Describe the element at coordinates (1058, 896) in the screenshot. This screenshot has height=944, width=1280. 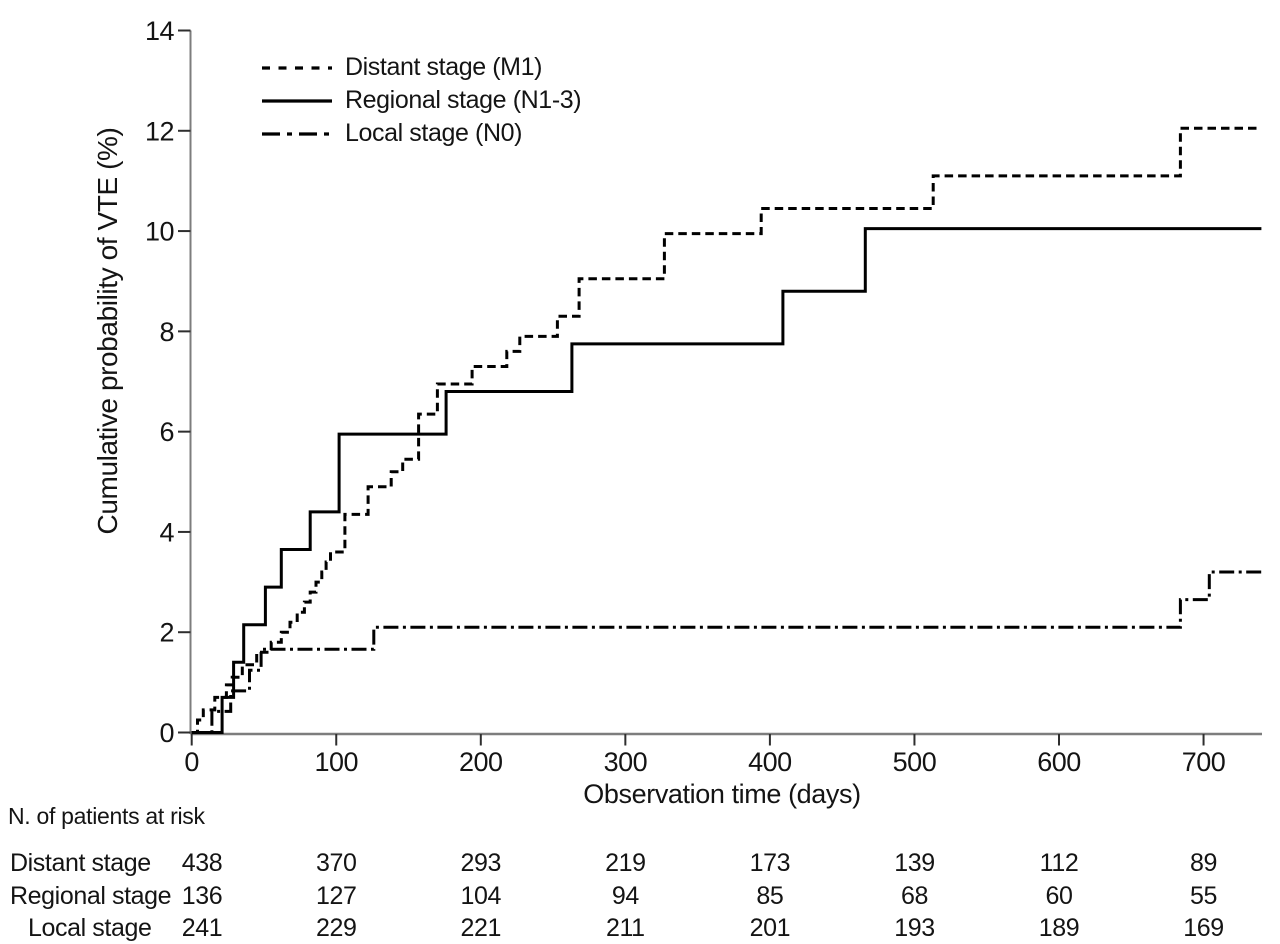
I see `risk-count: 60` at that location.